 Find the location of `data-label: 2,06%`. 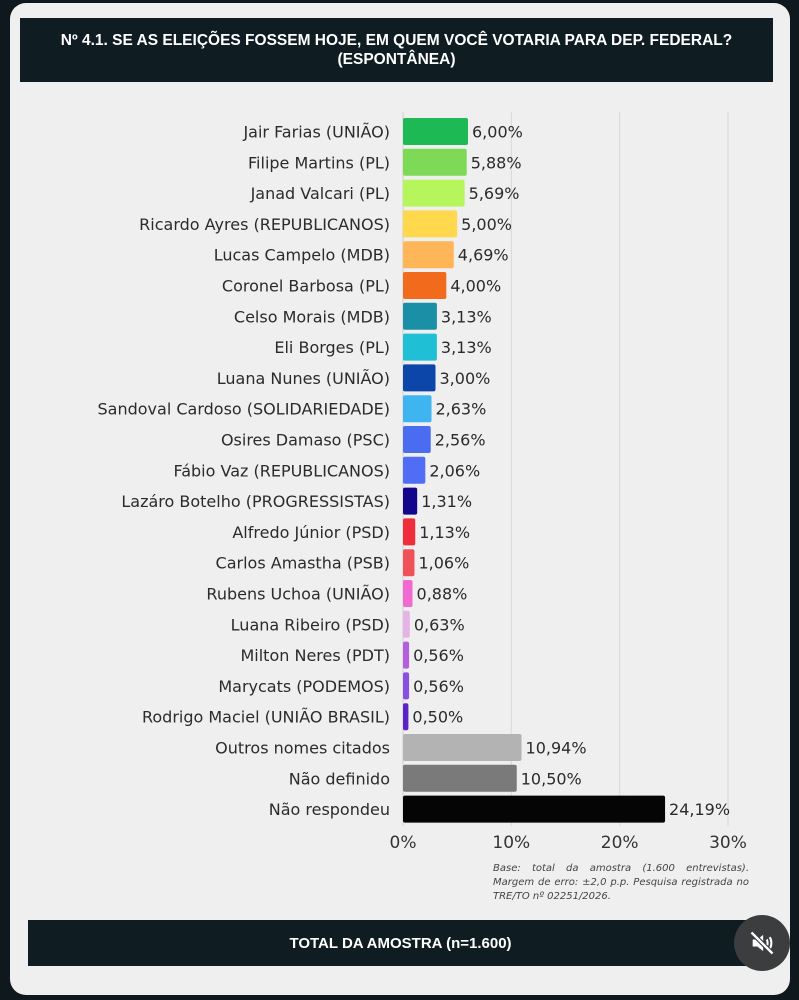

data-label: 2,06% is located at coordinates (454, 470).